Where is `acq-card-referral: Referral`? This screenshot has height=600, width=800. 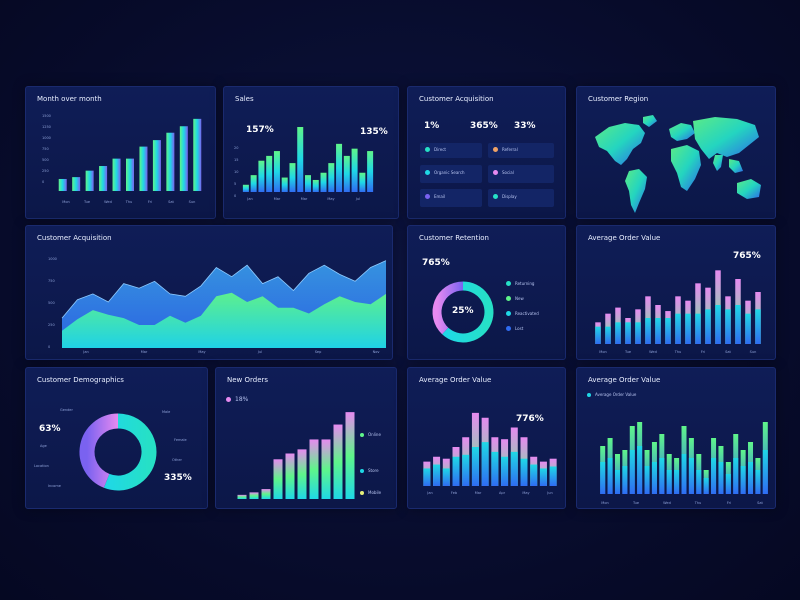 acq-card-referral: Referral is located at coordinates (521, 150).